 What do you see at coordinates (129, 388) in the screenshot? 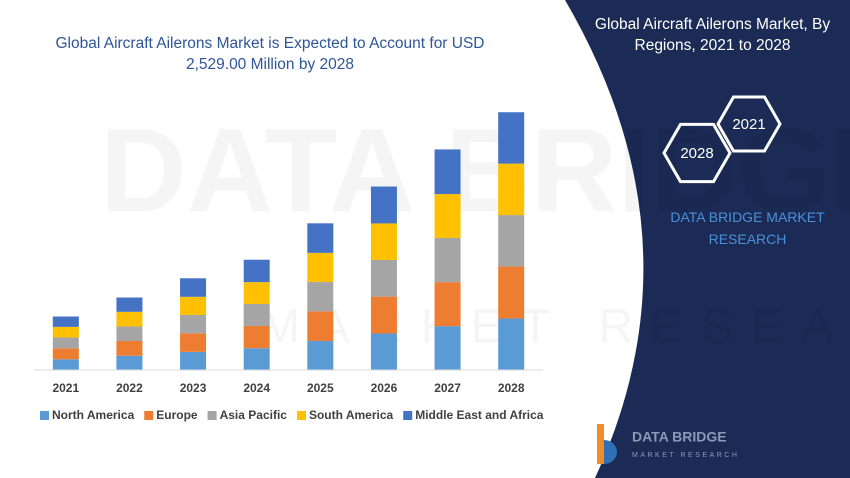
I see `x-tick-label: 2022` at bounding box center [129, 388].